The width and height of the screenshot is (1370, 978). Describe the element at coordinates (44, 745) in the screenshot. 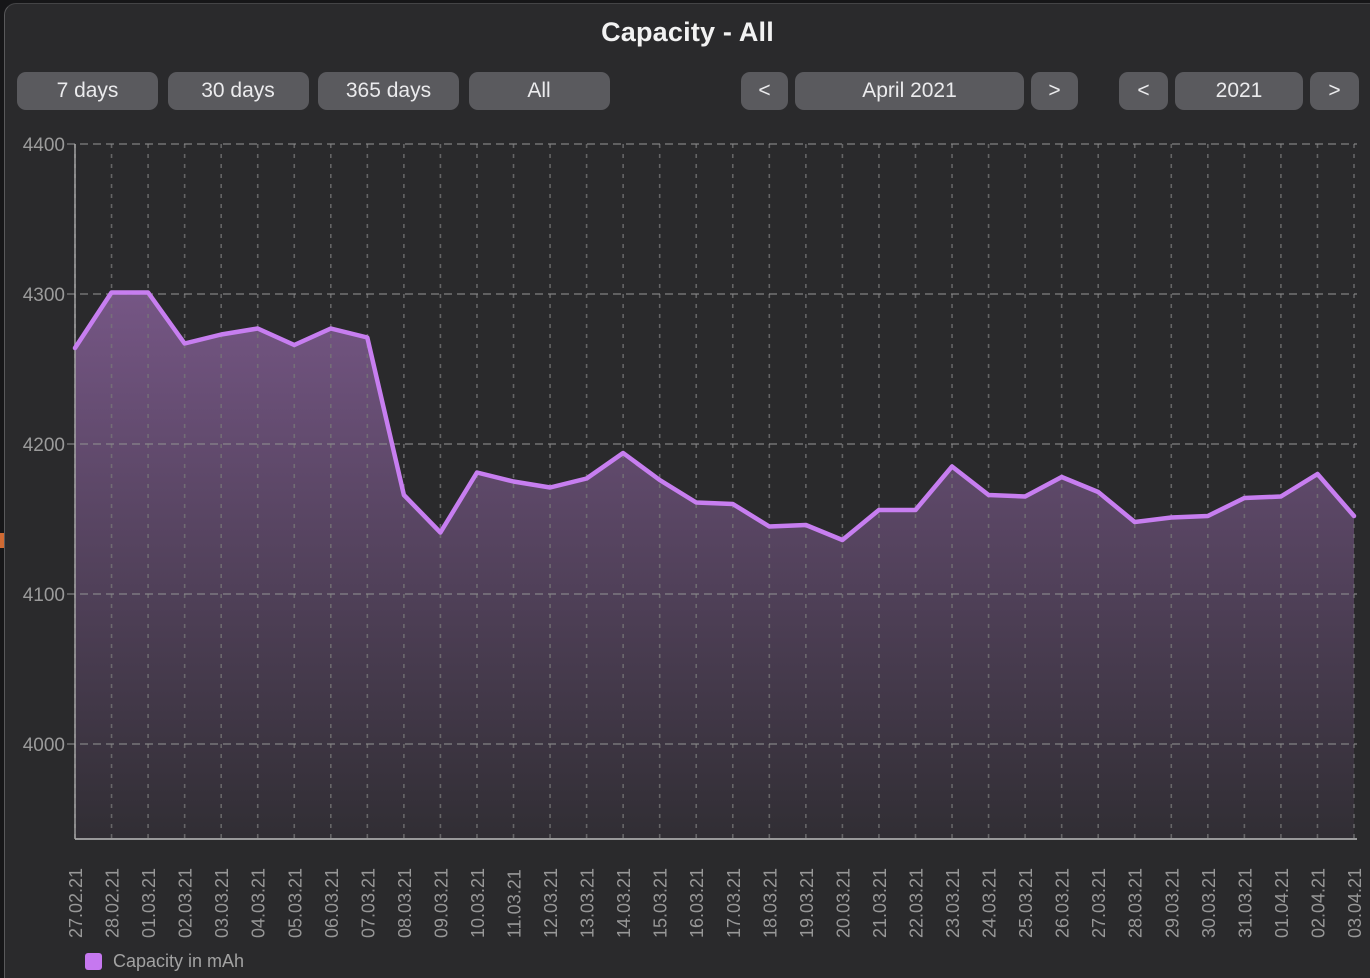

I see `y-axis-tick-label: 4000` at that location.